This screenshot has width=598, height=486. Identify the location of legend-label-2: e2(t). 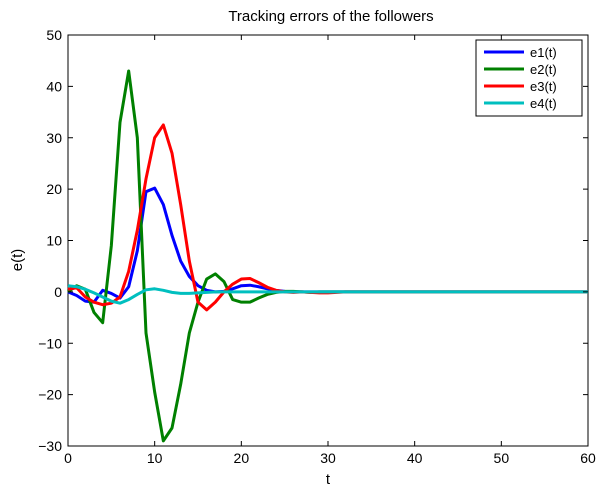
(543, 69).